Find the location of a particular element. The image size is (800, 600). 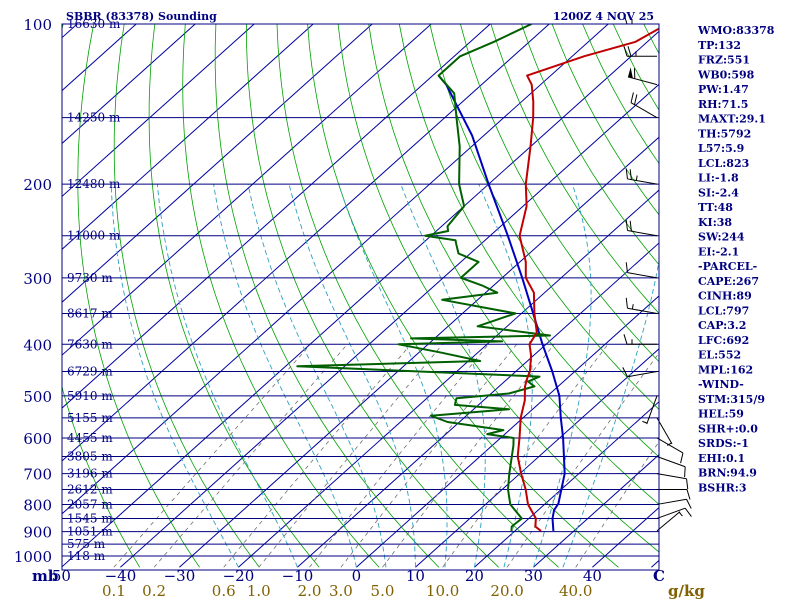

index-value: -WIND- is located at coordinates (721, 384).